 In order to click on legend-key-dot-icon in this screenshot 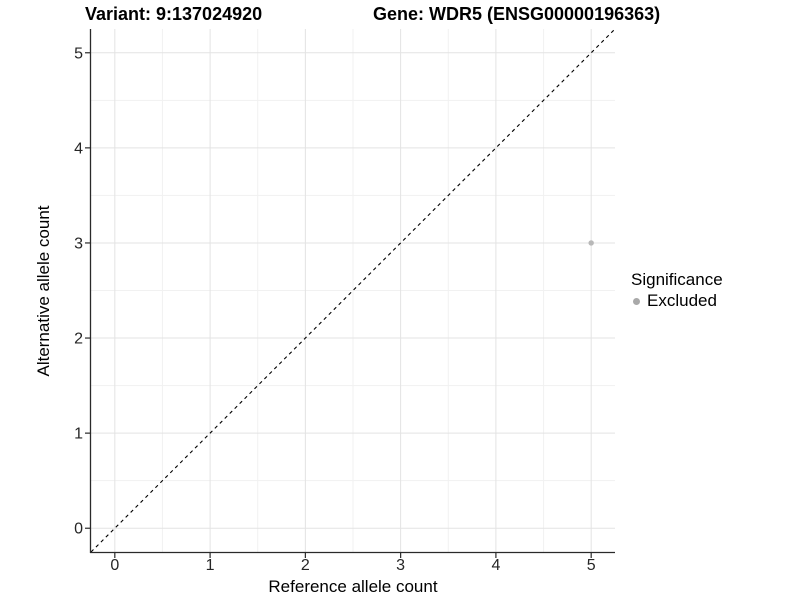, I will do `click(636, 301)`.